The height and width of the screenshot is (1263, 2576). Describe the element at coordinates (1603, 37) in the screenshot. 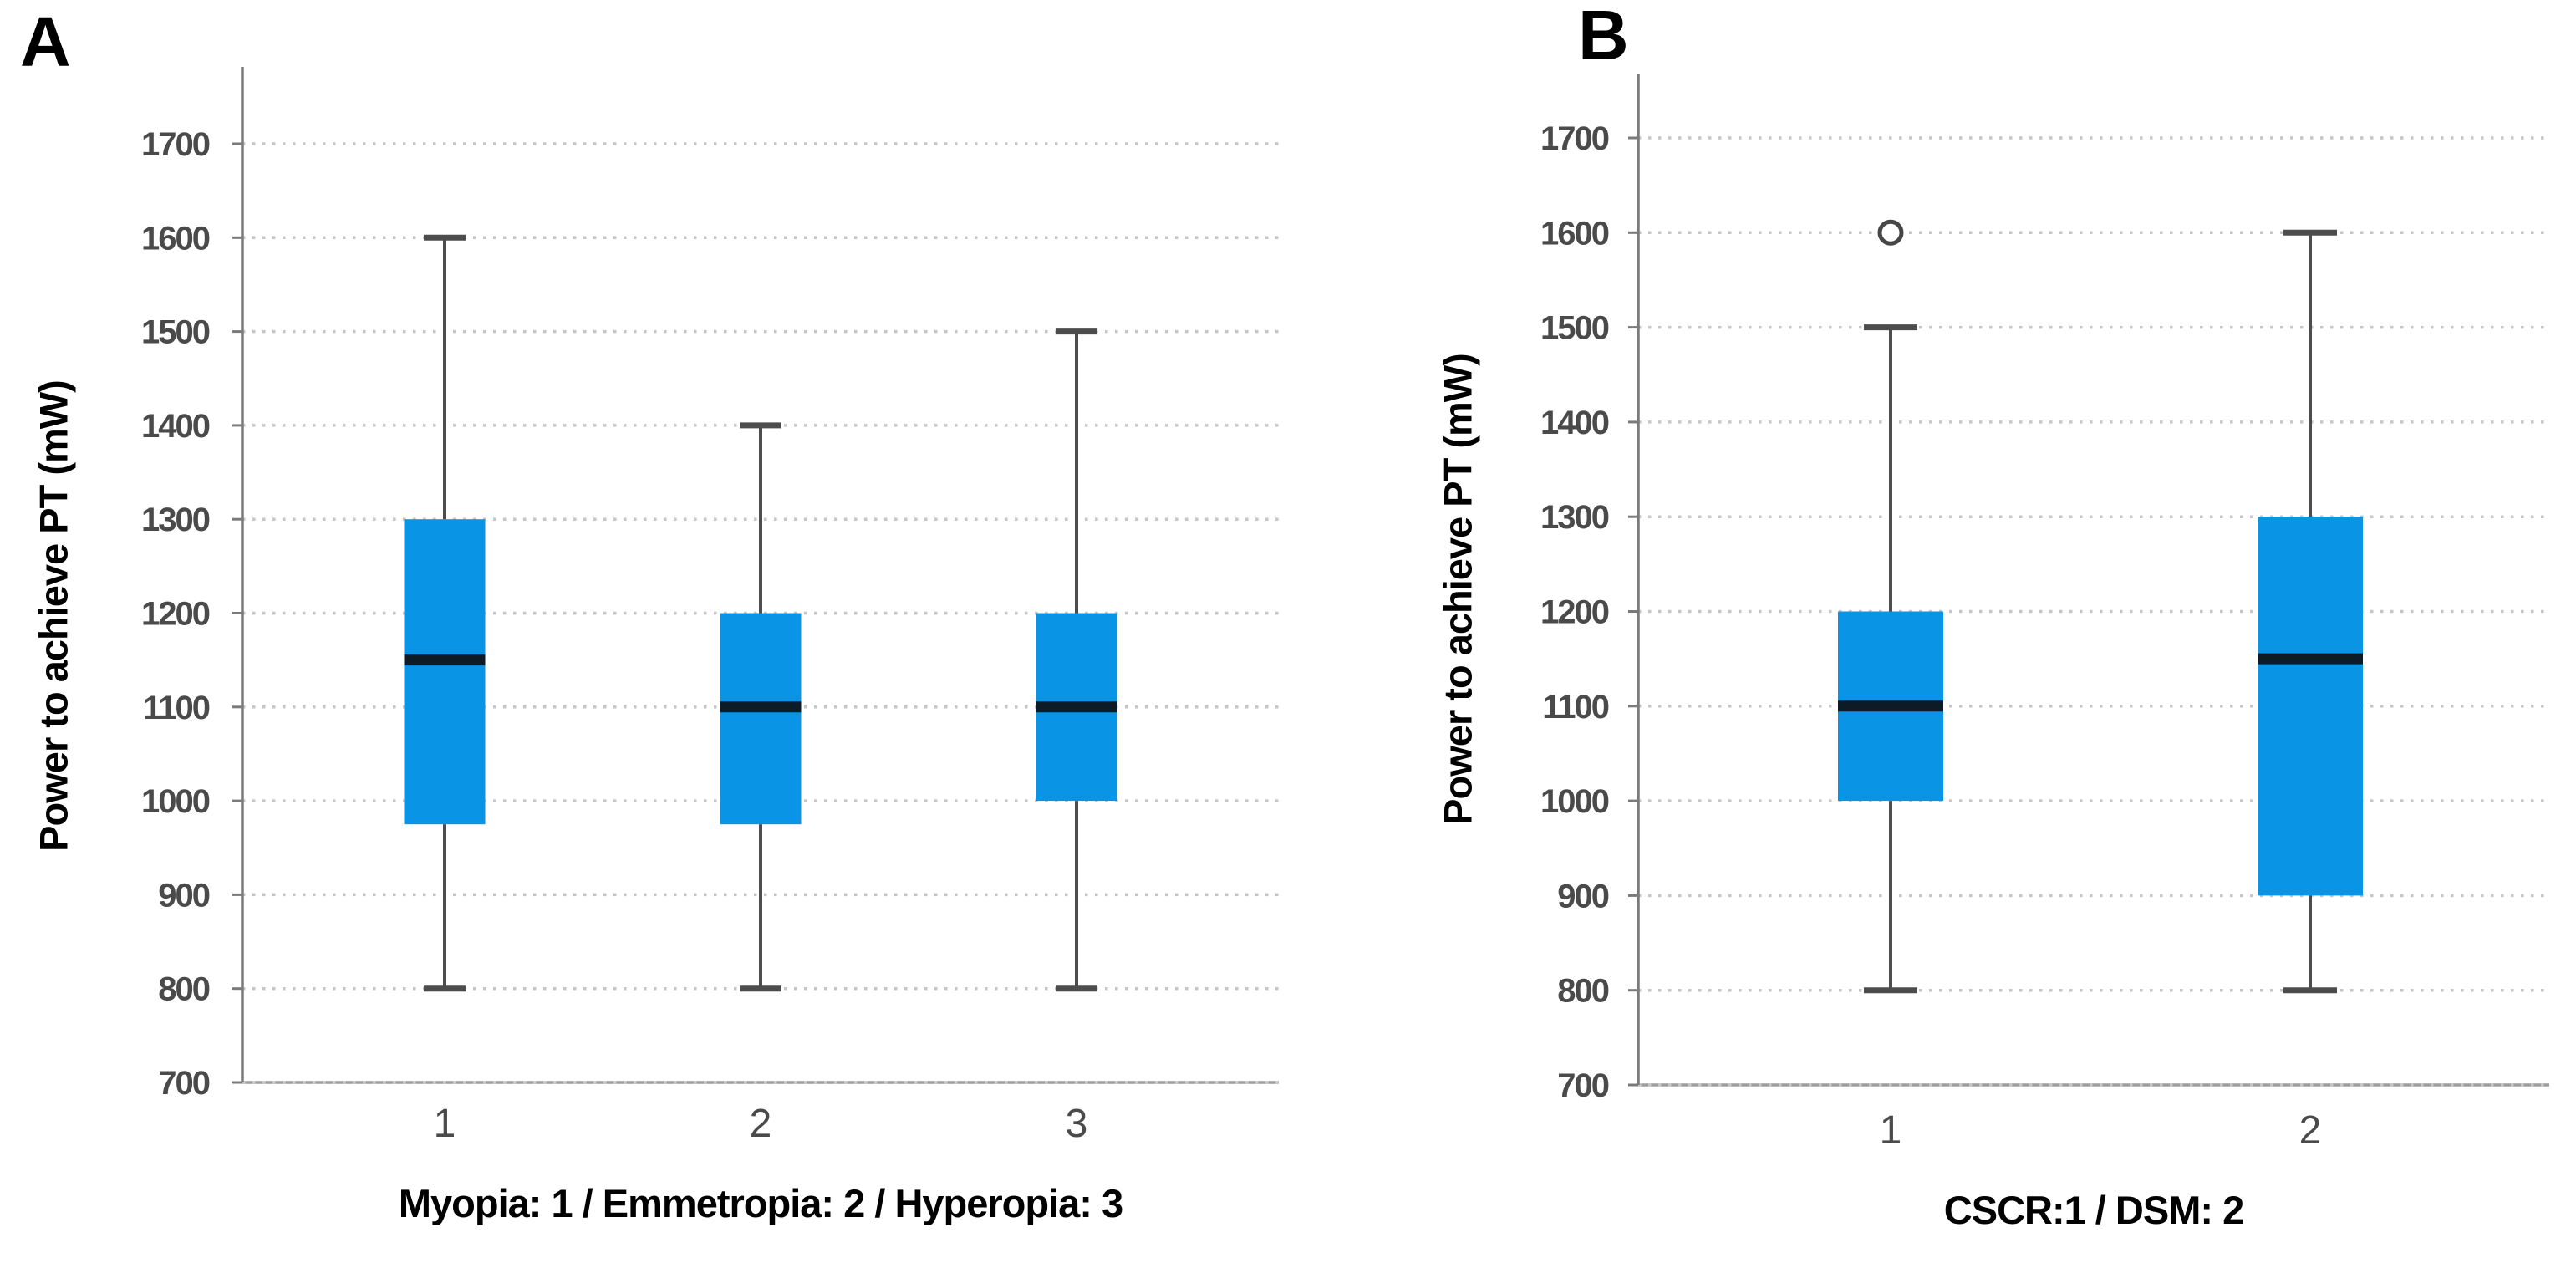

I see `panel-label-b: B` at that location.